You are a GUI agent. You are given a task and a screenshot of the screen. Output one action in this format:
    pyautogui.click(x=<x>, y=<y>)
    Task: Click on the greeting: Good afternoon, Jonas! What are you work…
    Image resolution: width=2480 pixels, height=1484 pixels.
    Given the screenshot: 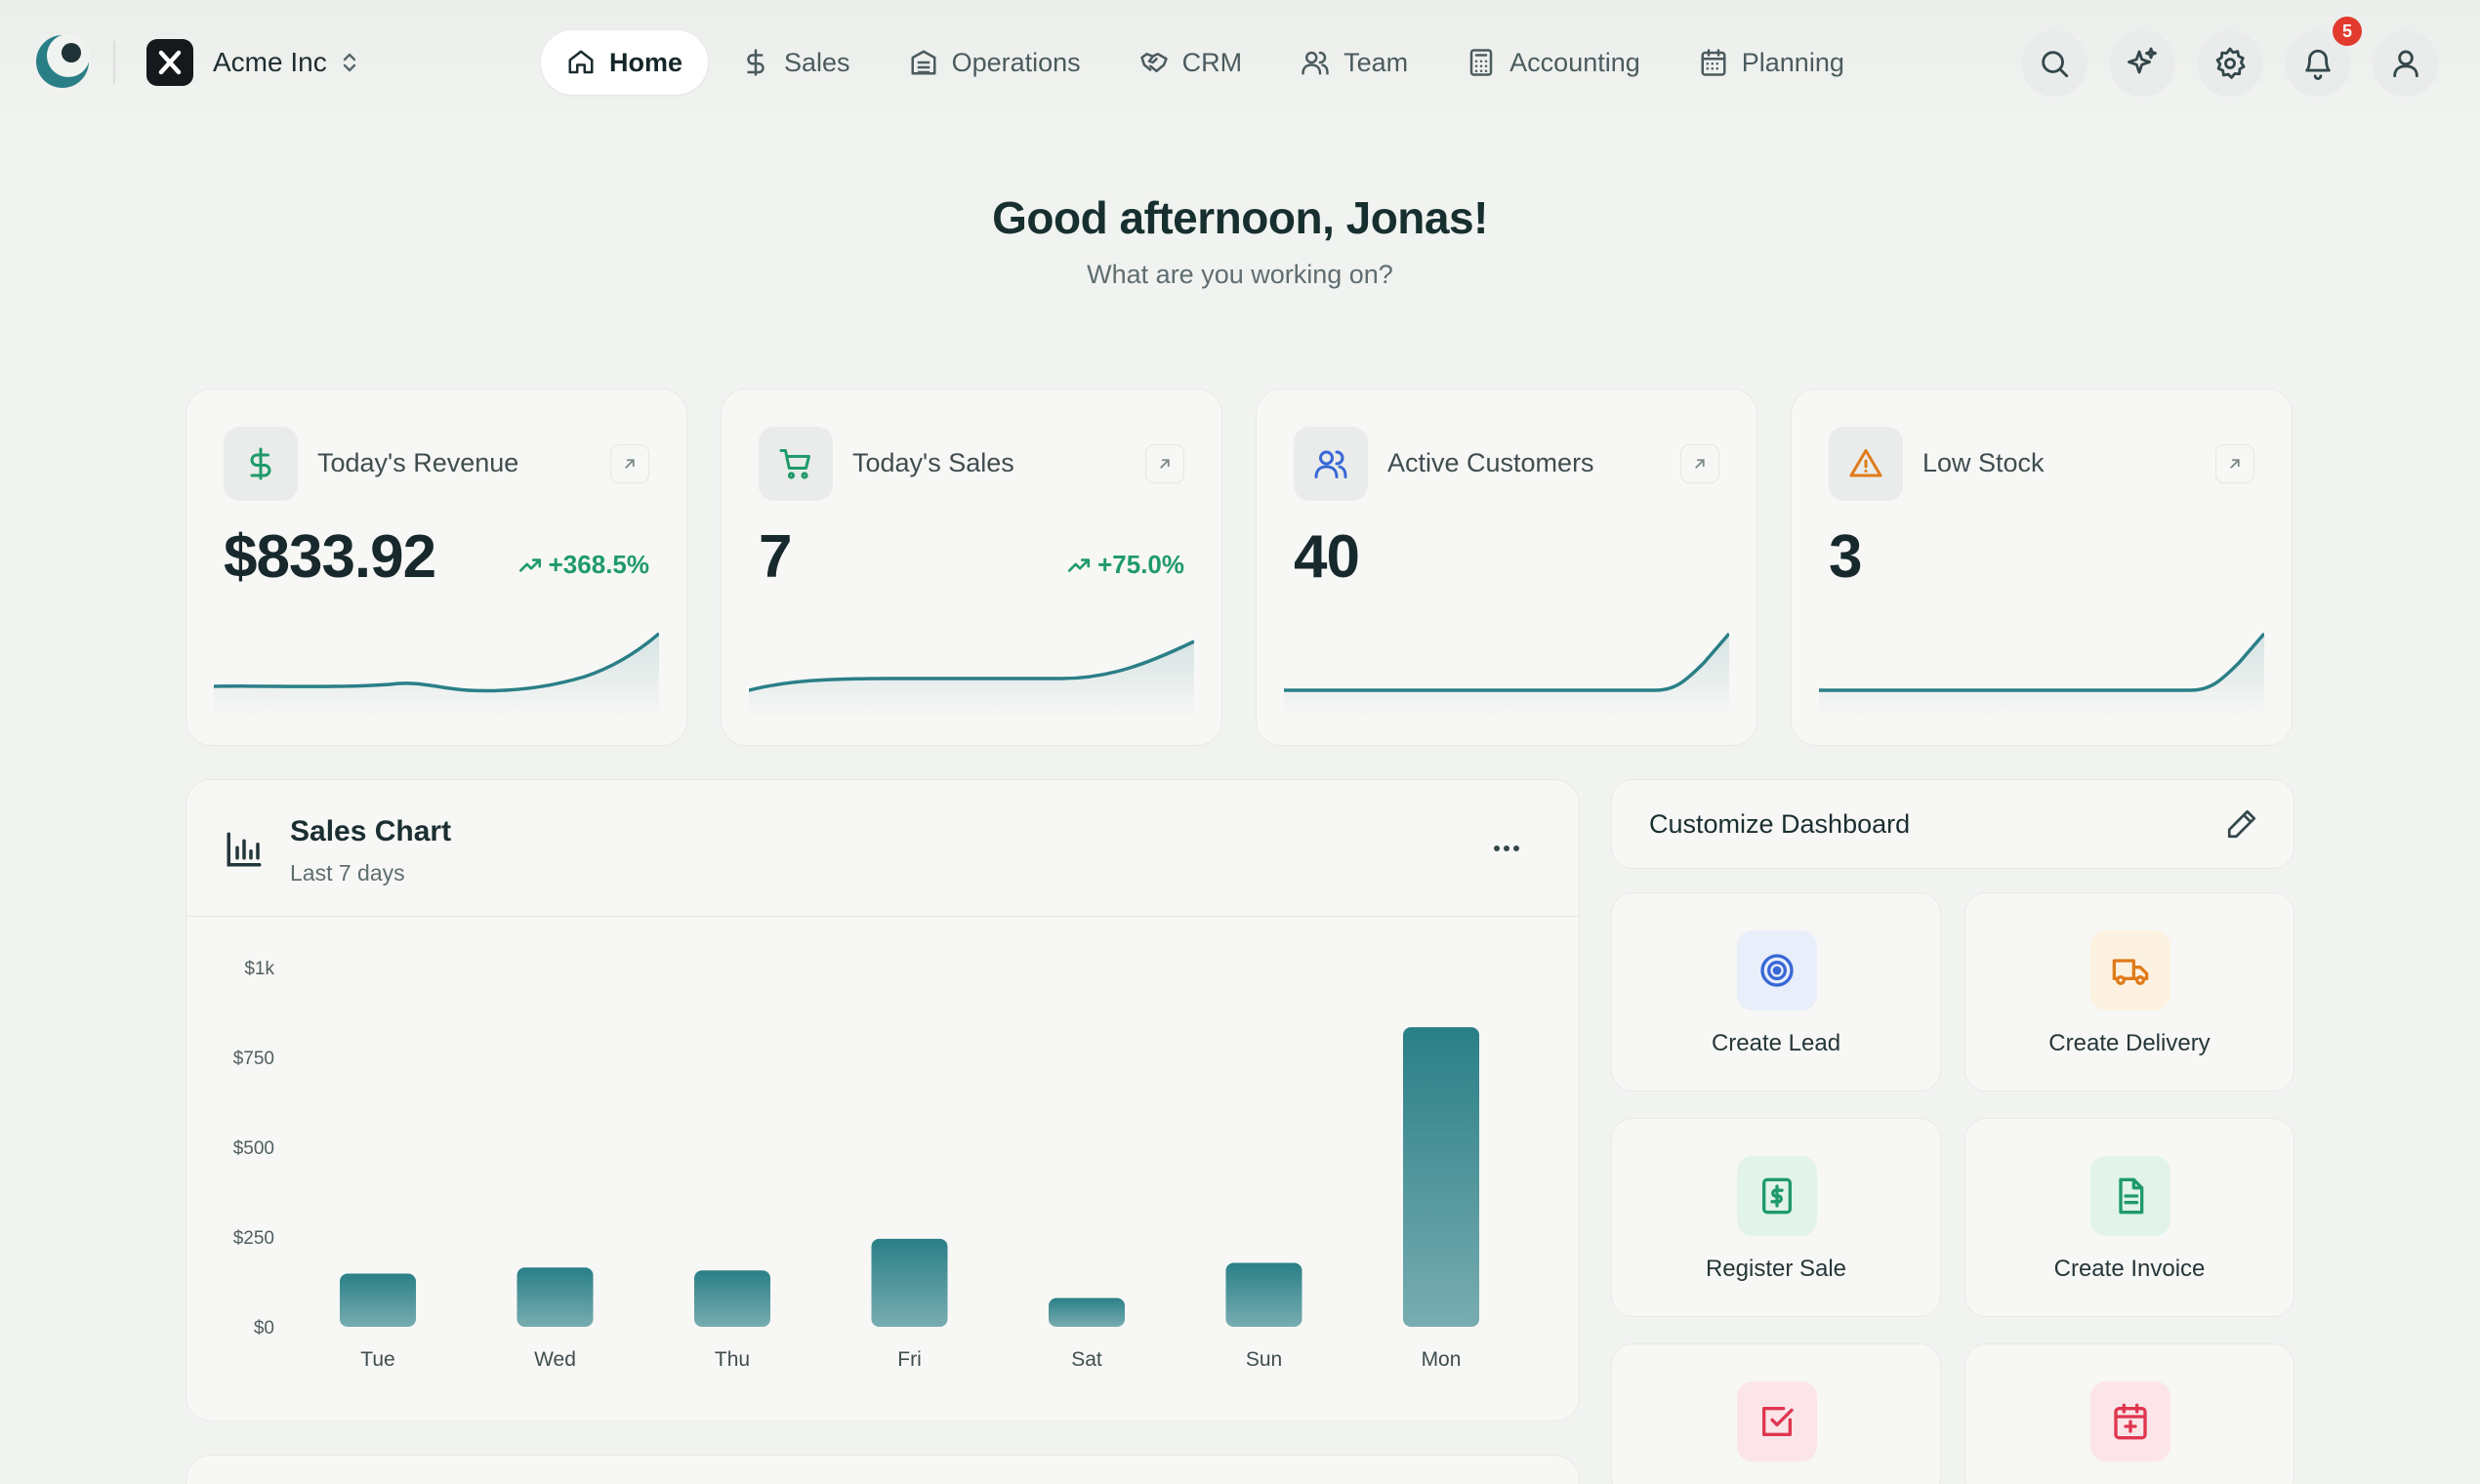 What is the action you would take?
    pyautogui.click(x=1240, y=241)
    